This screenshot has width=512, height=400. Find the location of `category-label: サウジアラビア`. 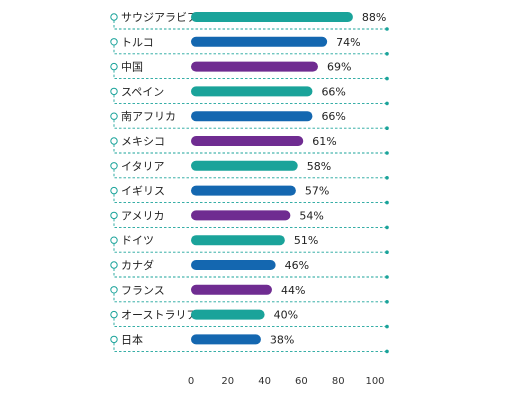

category-label: サウジアラビア is located at coordinates (159, 17).